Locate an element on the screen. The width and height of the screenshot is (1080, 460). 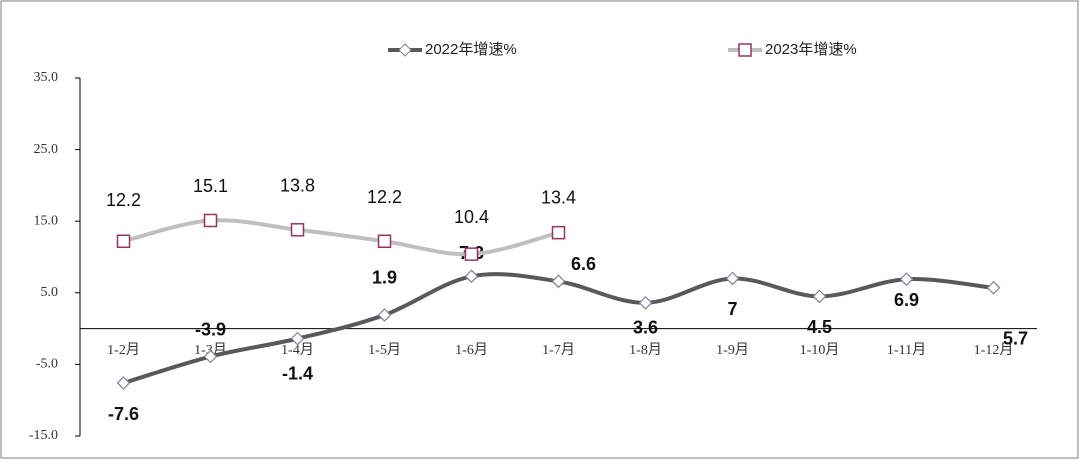
legend-label: 2022年增速% is located at coordinates (471, 49).